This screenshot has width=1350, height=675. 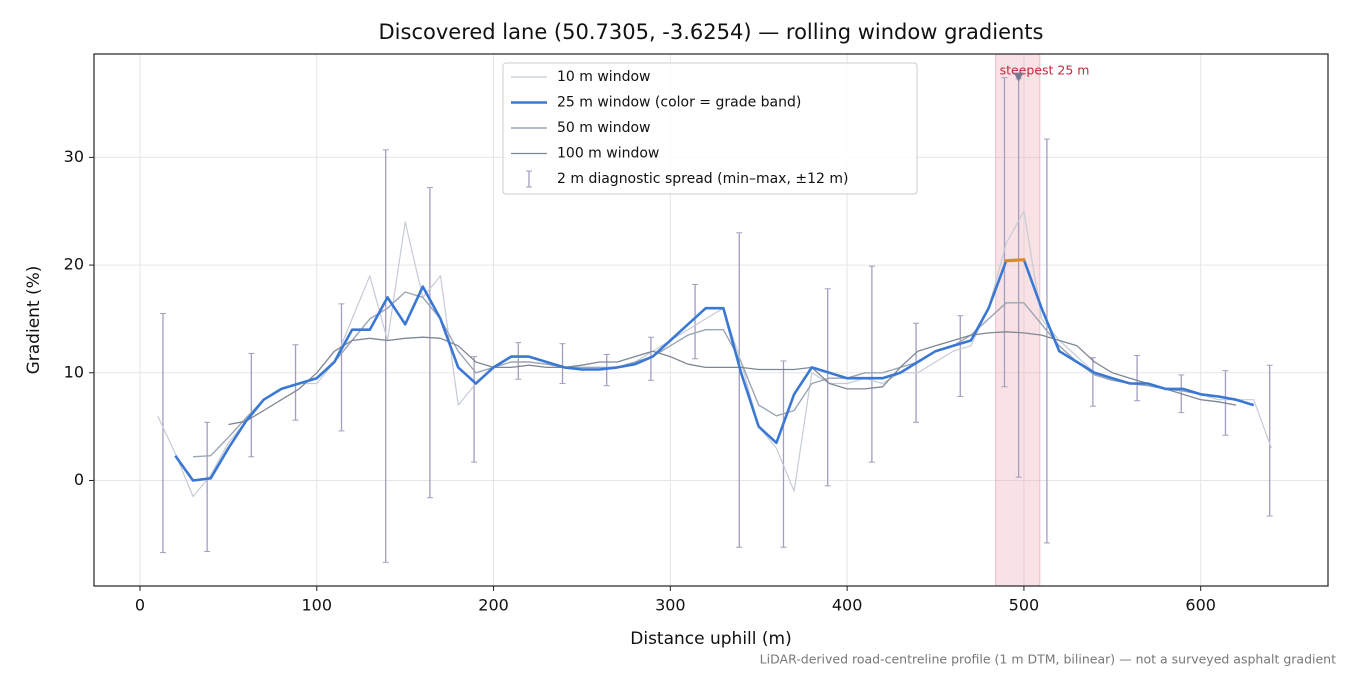 What do you see at coordinates (603, 128) in the screenshot?
I see `legend-label: 50 m window` at bounding box center [603, 128].